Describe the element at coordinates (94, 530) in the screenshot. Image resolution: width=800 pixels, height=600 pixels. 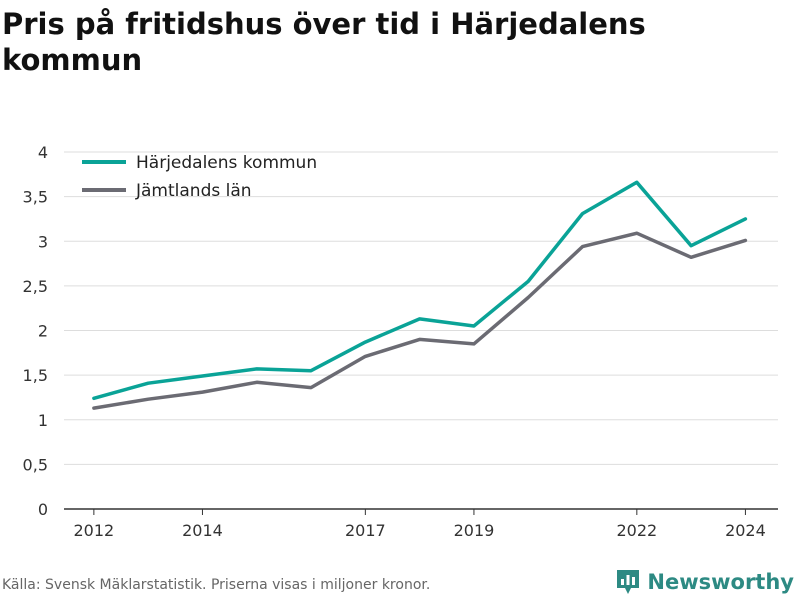
I see `x-tick-label: 2012` at that location.